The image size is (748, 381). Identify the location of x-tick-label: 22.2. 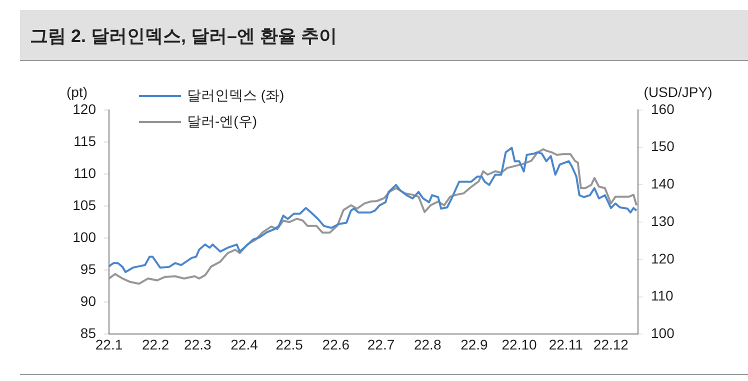
(156, 344).